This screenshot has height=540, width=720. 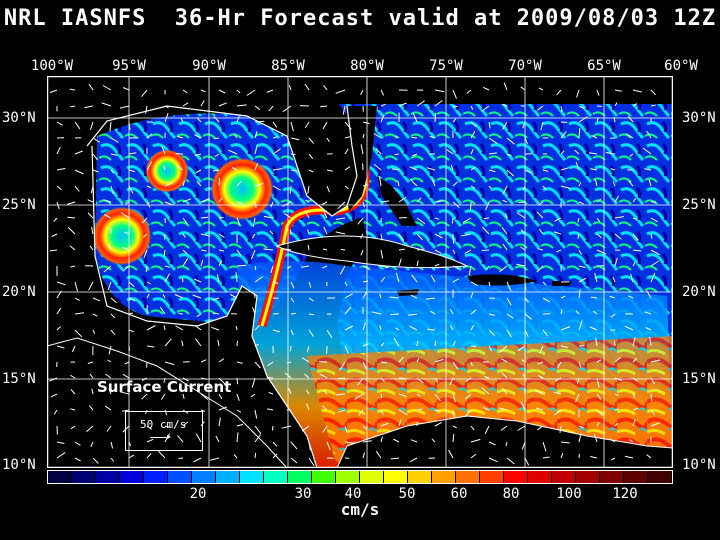 What do you see at coordinates (699, 118) in the screenshot?
I see `lat-label-30n-right: 30°N` at bounding box center [699, 118].